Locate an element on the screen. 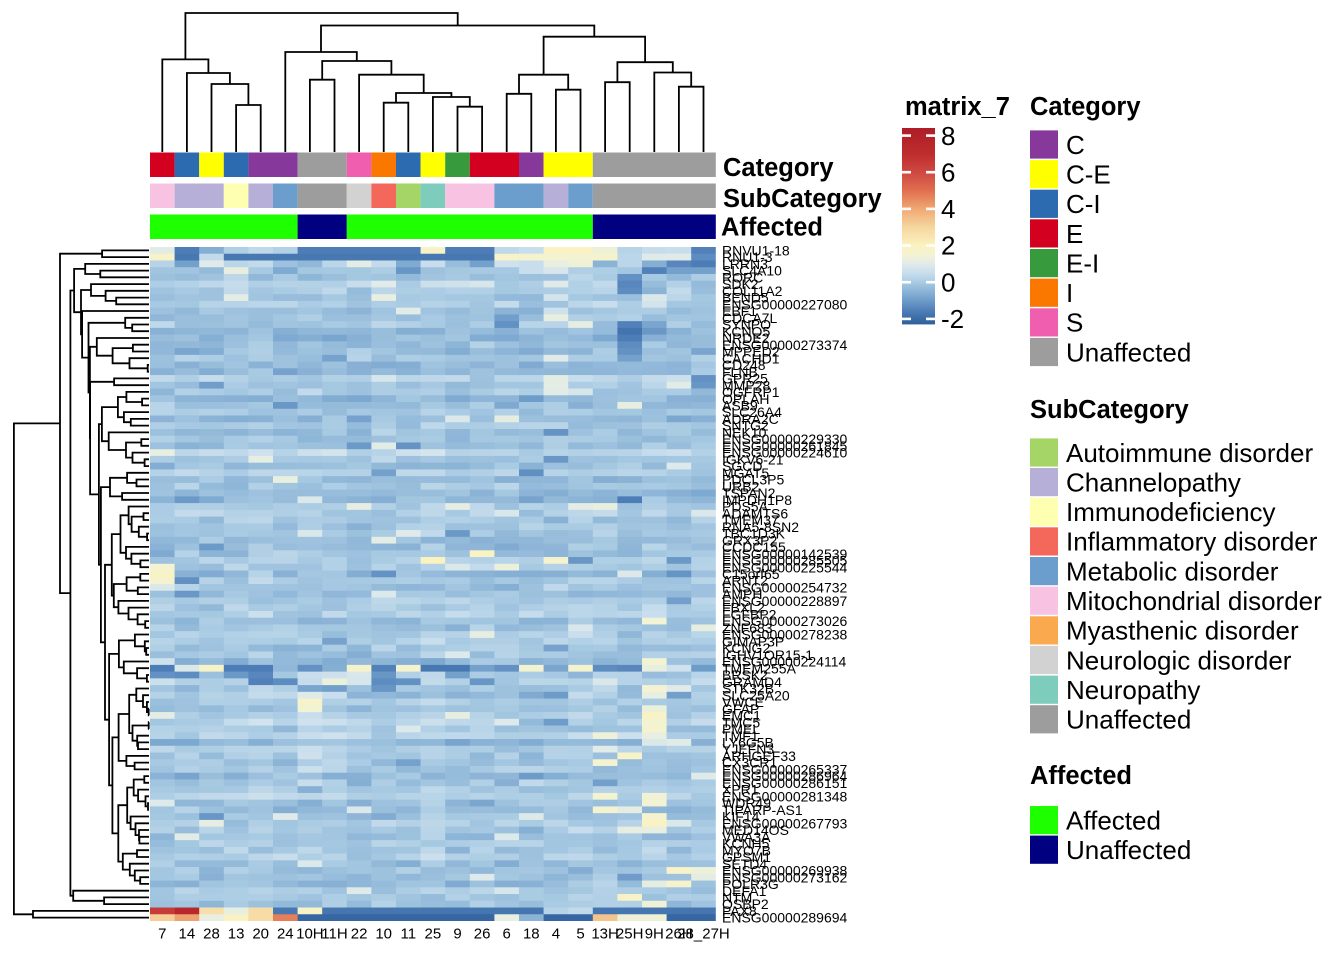 This screenshot has width=1344, height=960. svg-text: RORC is located at coordinates (742, 277).